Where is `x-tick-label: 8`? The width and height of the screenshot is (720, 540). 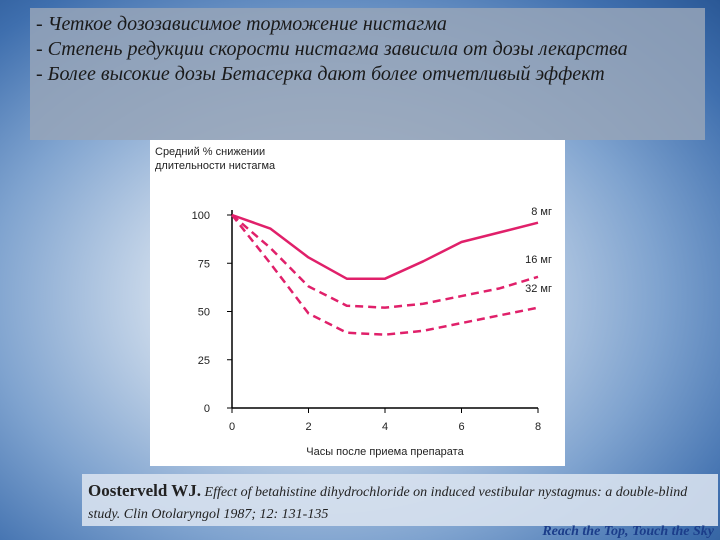
x-tick-label: 8 is located at coordinates (538, 427).